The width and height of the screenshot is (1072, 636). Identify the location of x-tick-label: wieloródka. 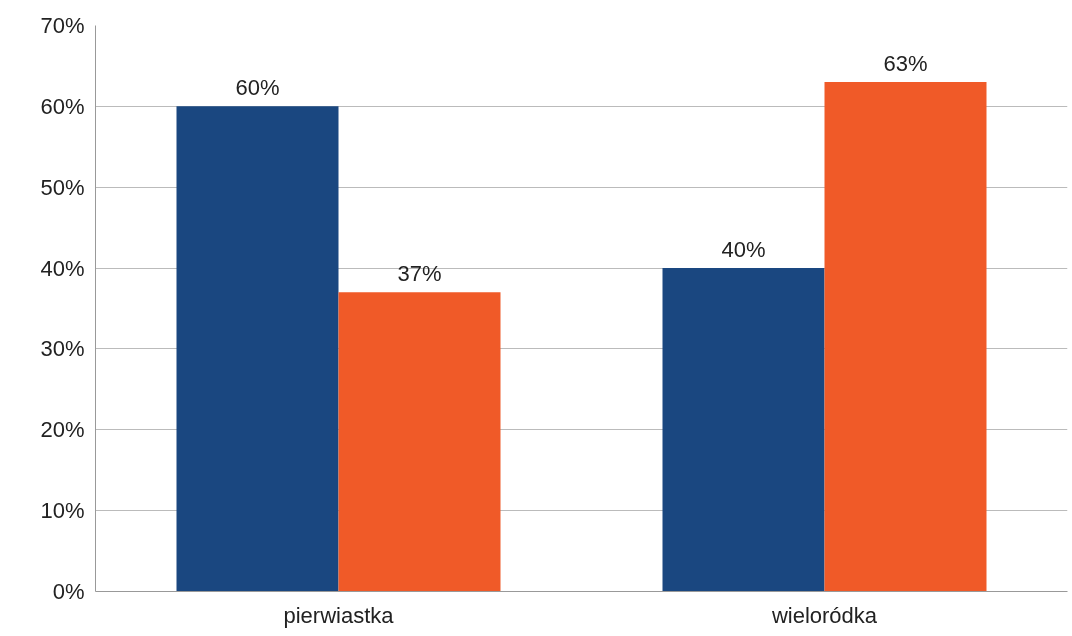
(824, 615).